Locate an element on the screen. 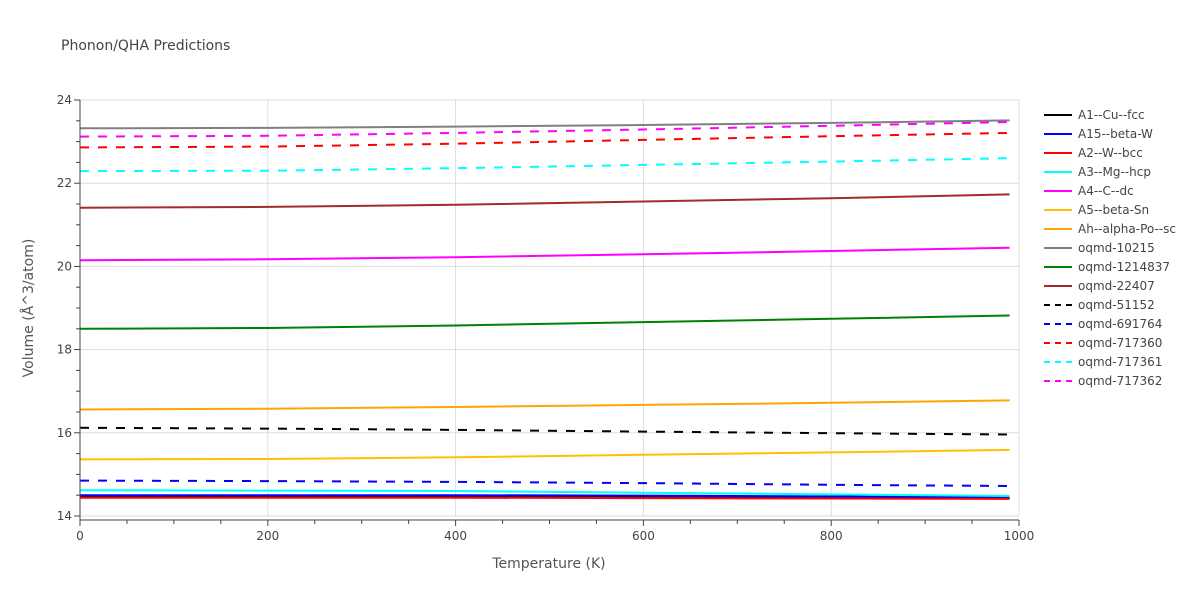 The height and width of the screenshot is (600, 1200). legend-item: oqmd-717360 is located at coordinates (1103, 343).